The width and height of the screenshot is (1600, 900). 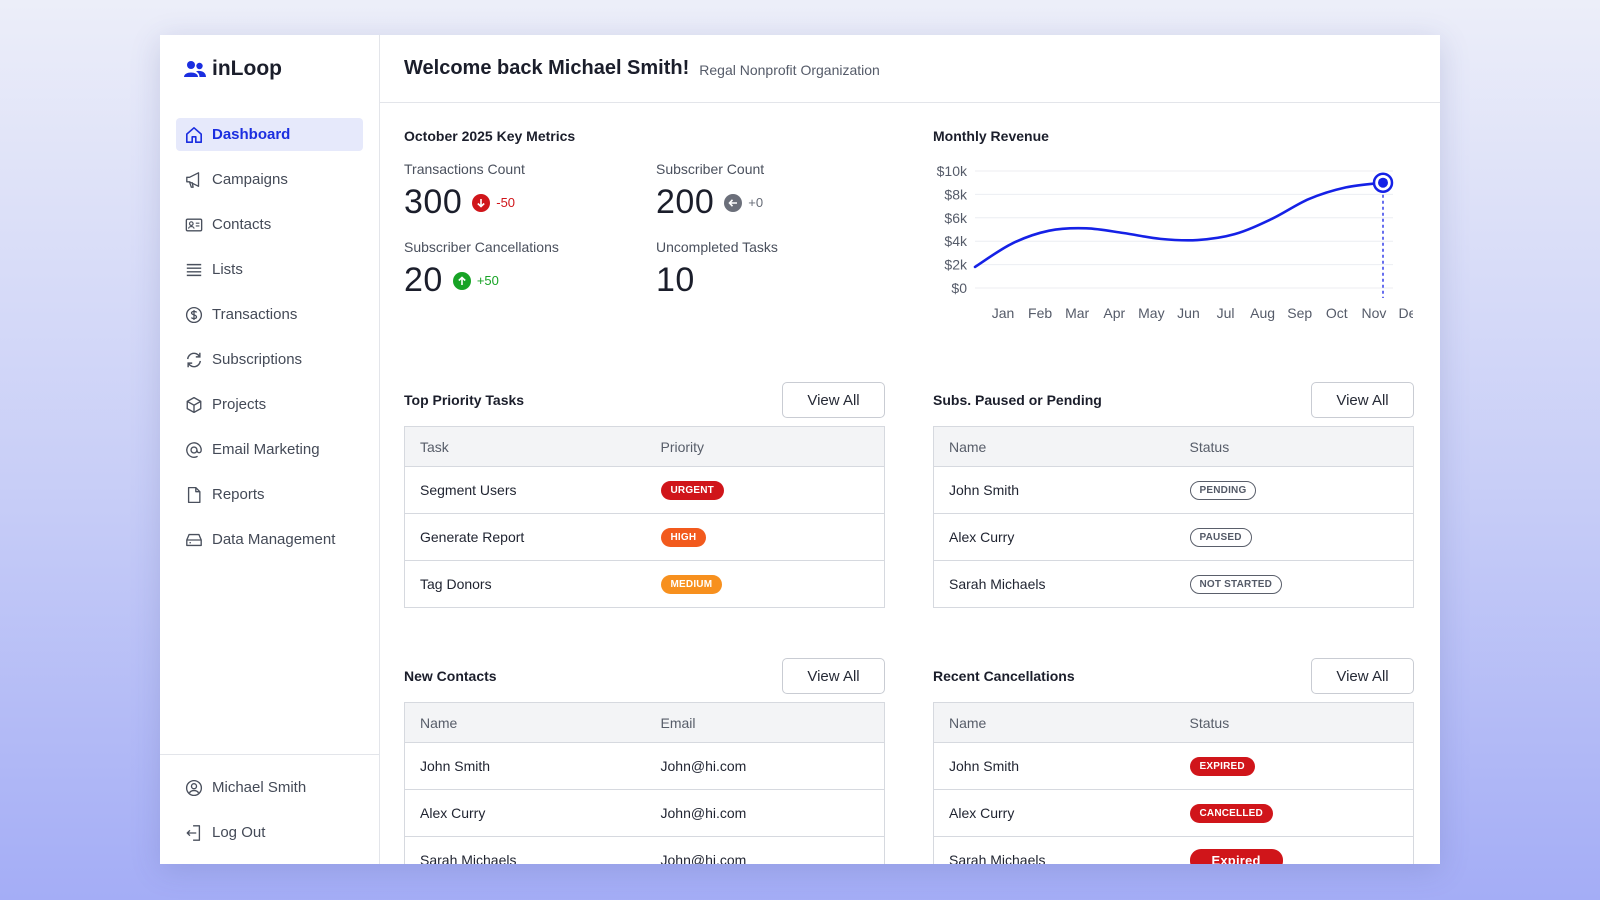 I want to click on subscriber-name: Sarah Michaels, so click(x=1054, y=850).